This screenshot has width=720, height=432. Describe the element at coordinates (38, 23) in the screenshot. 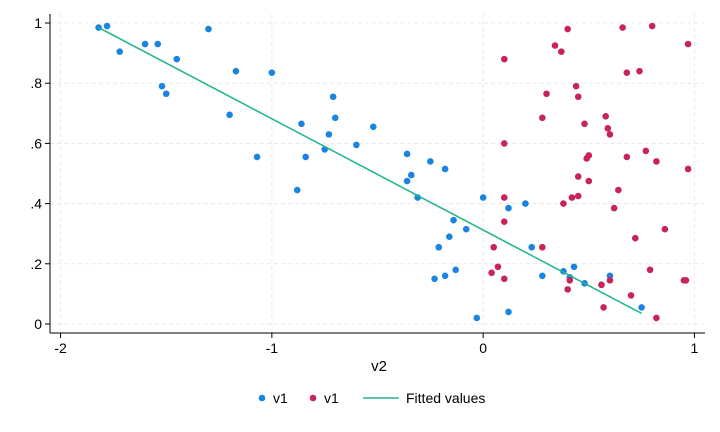

I see `y-tick-label: 1` at that location.